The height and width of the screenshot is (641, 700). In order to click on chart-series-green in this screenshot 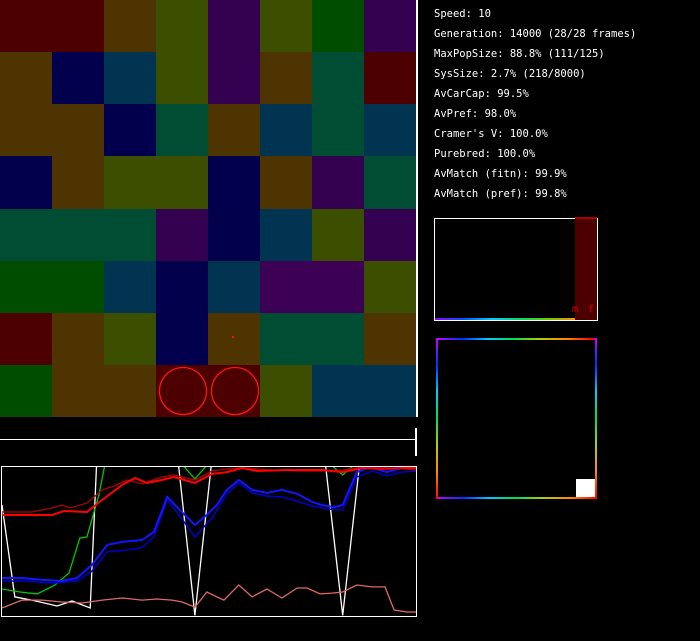, I will do `click(177, 531)`.